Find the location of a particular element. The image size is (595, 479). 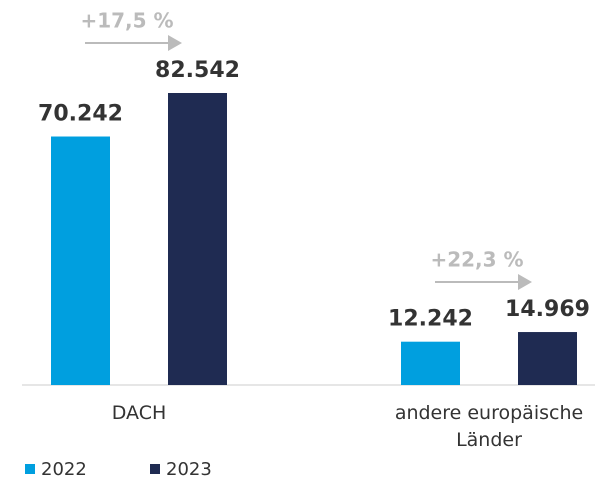

value-label: 82.542 is located at coordinates (197, 70).